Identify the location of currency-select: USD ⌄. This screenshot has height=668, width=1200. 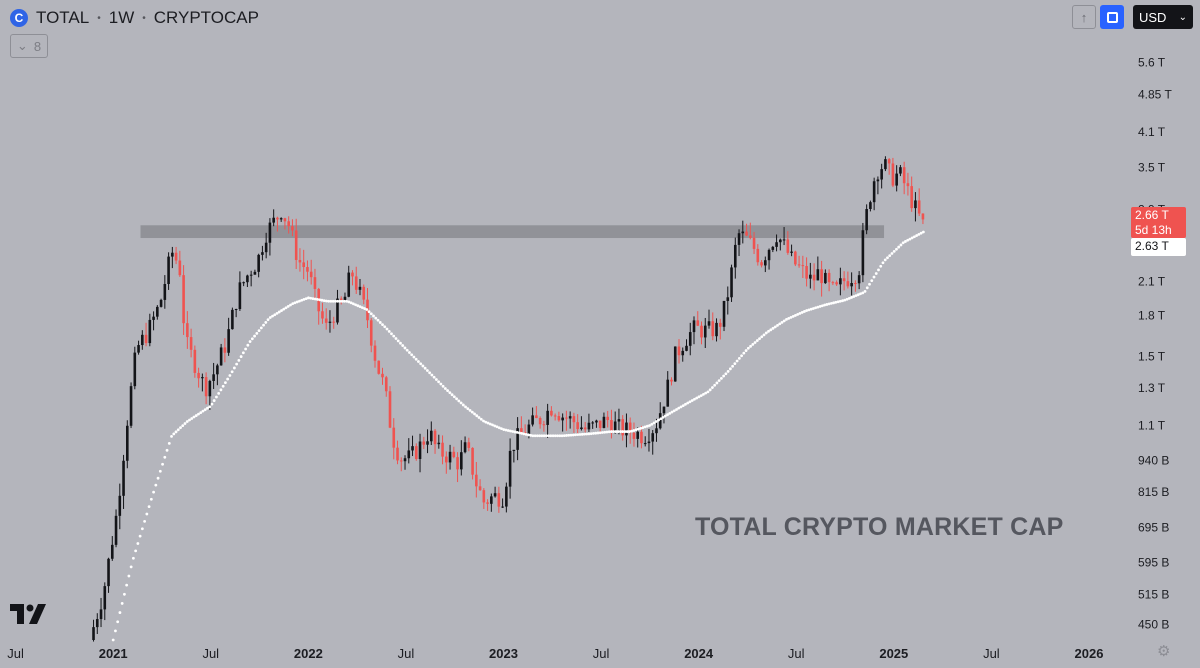
(1163, 17).